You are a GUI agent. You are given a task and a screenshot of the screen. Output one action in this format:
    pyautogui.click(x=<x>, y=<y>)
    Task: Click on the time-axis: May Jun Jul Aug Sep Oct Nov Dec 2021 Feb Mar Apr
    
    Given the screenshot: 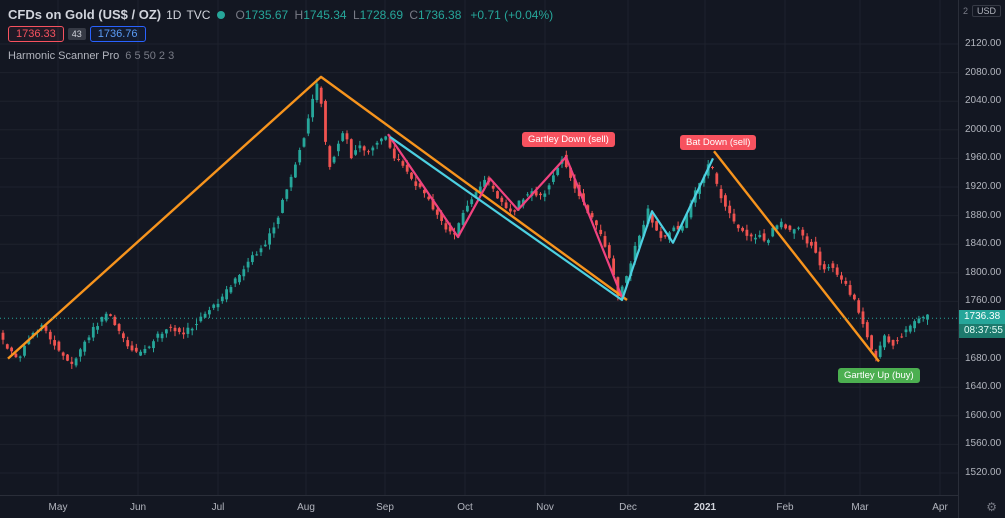 What is the action you would take?
    pyautogui.click(x=502, y=506)
    